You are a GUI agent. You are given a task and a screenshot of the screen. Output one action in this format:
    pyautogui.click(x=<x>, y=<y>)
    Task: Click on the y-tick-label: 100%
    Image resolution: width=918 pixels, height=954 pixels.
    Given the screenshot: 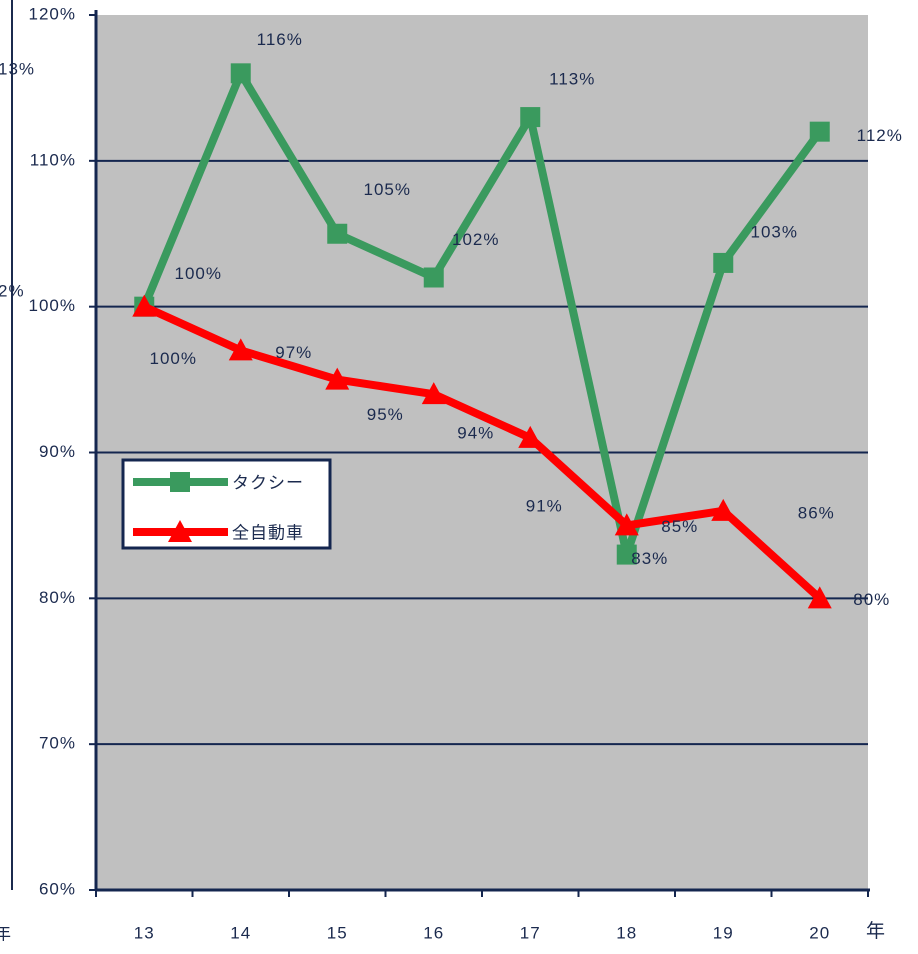 What is the action you would take?
    pyautogui.click(x=52, y=305)
    